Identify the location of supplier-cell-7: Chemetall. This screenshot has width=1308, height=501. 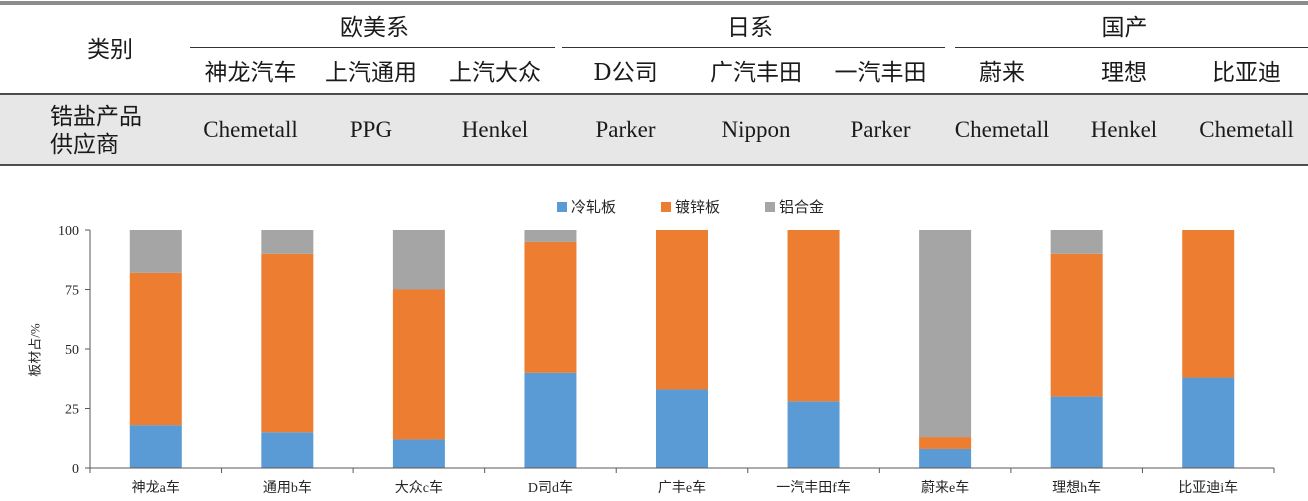
(1002, 129).